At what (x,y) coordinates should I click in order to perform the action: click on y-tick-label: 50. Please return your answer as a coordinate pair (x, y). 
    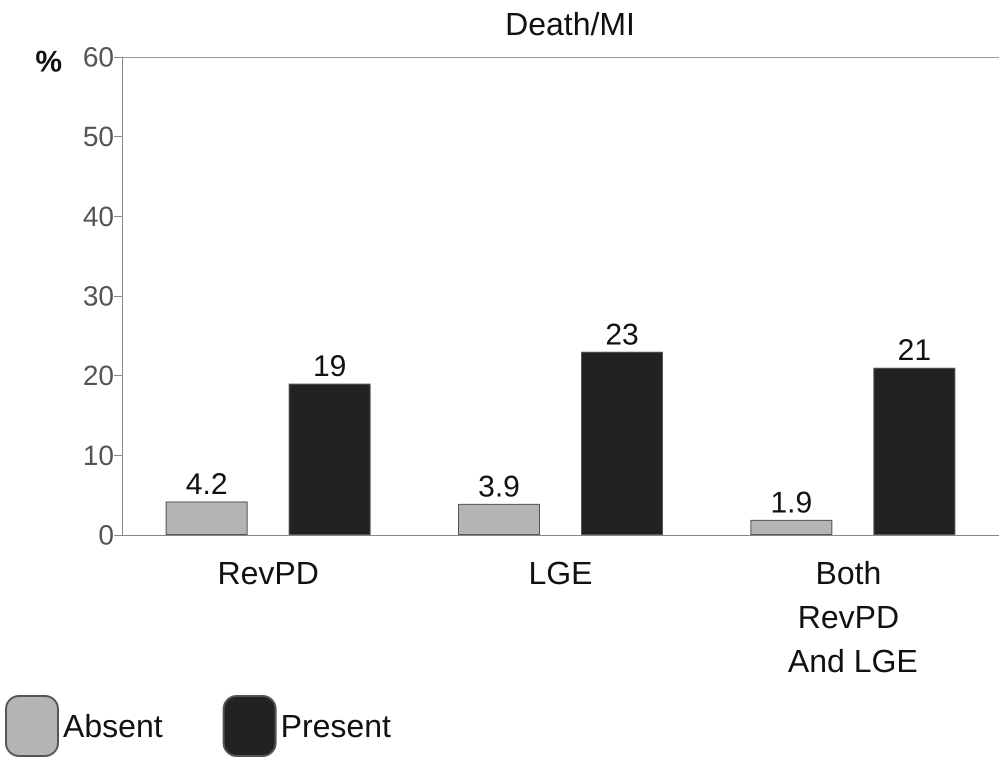
    Looking at the image, I should click on (98, 136).